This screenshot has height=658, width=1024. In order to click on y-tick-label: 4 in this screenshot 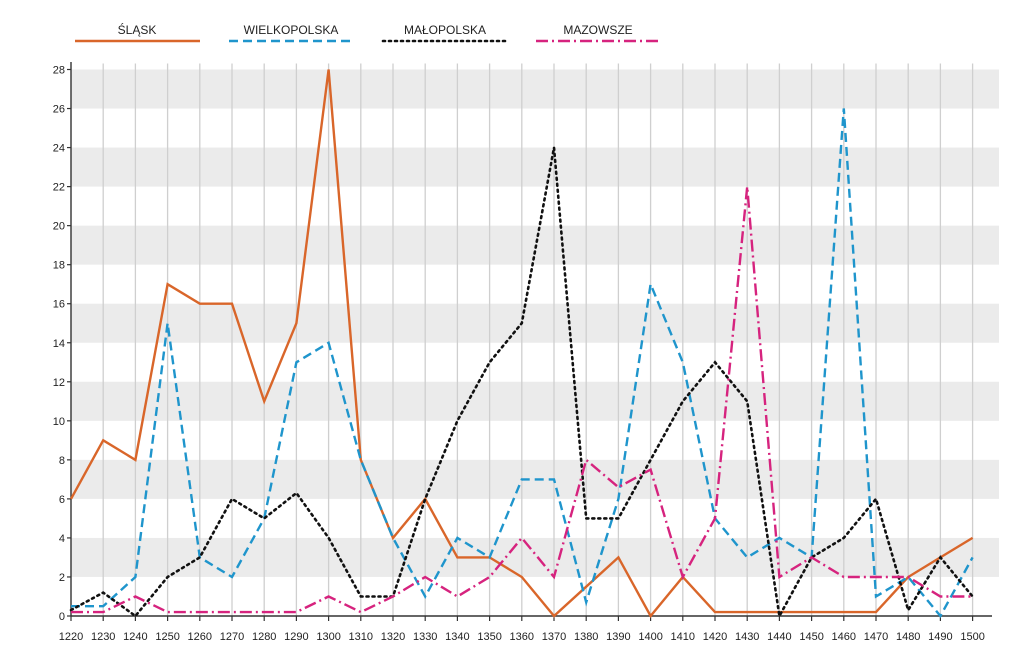, I will do `click(62, 539)`.